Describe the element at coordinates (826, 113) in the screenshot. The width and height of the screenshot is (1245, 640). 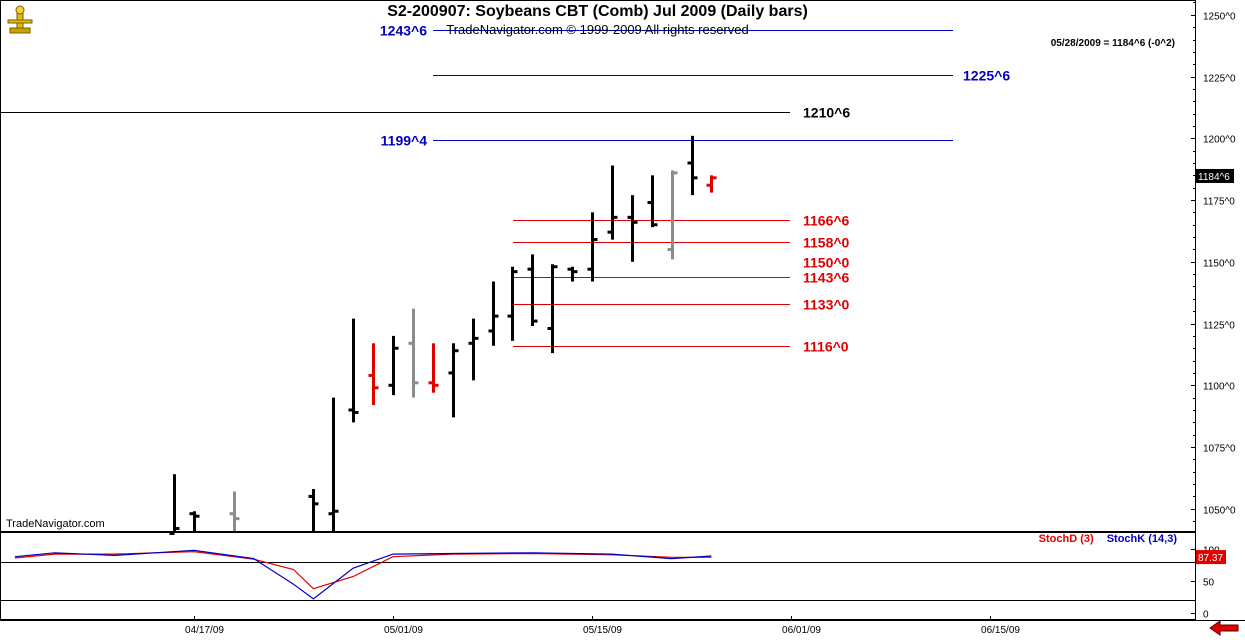
I see `resistance-label: 1210^6` at that location.